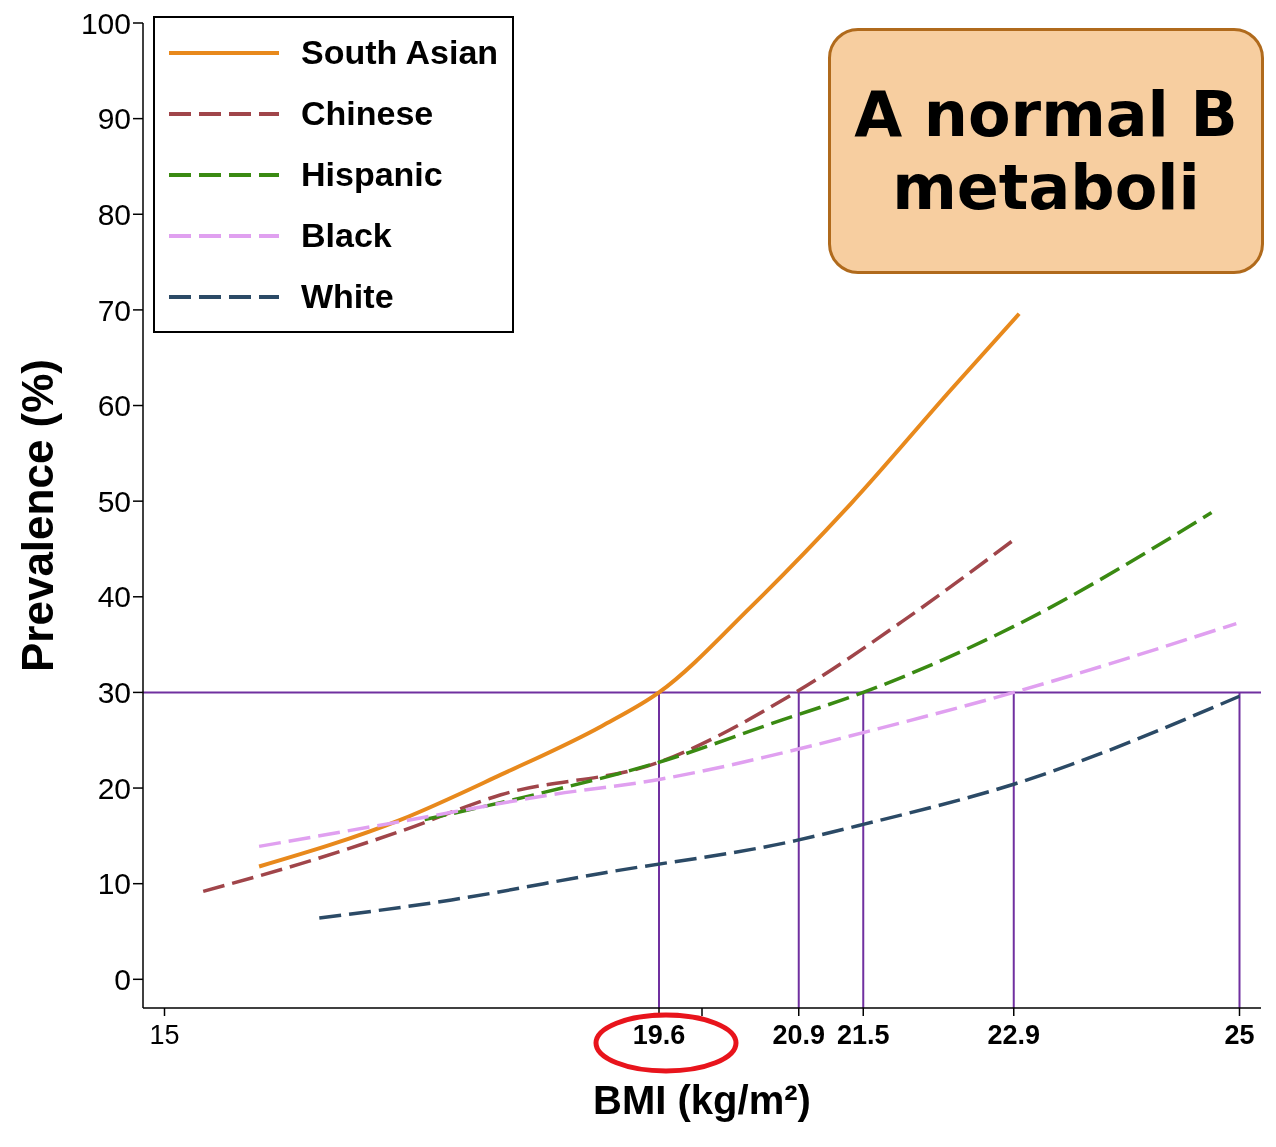 The image size is (1276, 1147). I want to click on legend-label: Hispanic, so click(372, 174).